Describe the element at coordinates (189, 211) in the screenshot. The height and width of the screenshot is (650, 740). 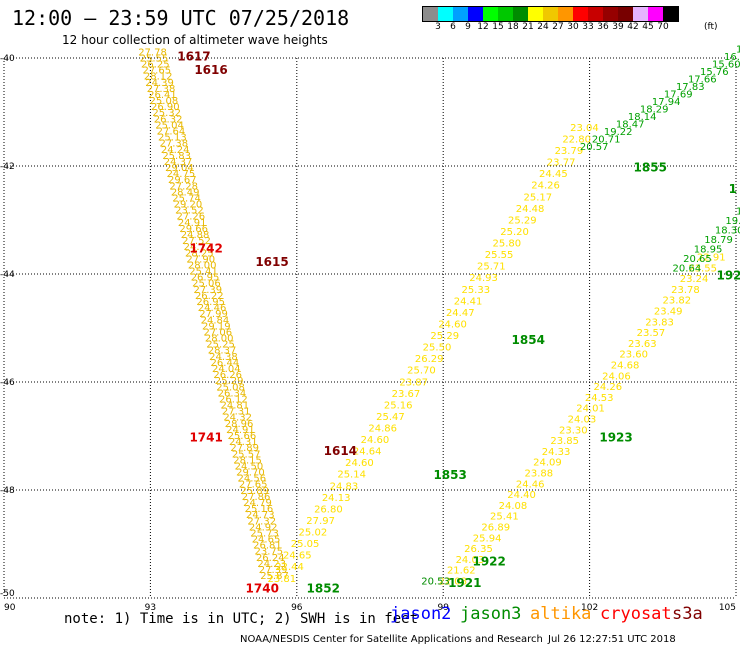
I see `wave-height-value: 23.52` at that location.